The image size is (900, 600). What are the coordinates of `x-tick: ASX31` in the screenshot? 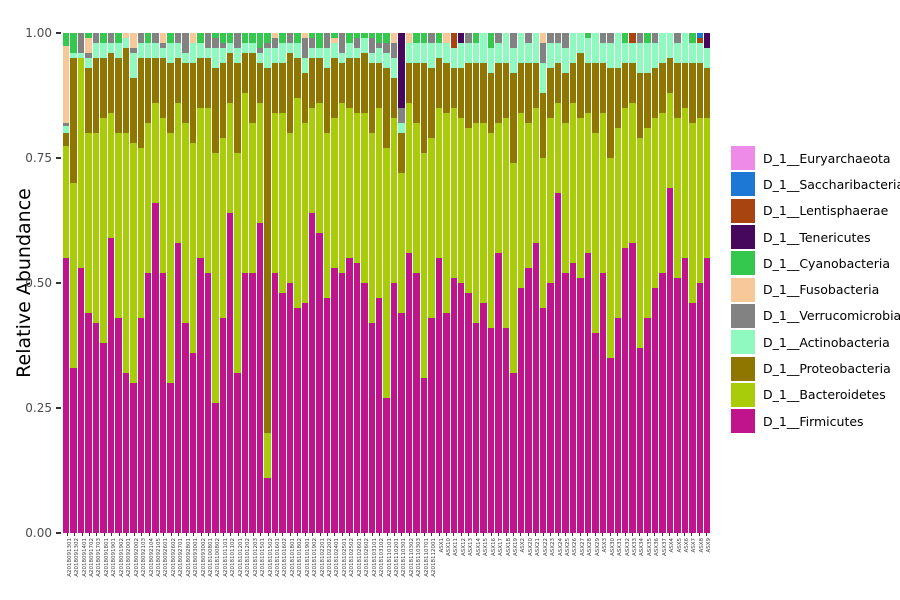 It's located at (618, 565).